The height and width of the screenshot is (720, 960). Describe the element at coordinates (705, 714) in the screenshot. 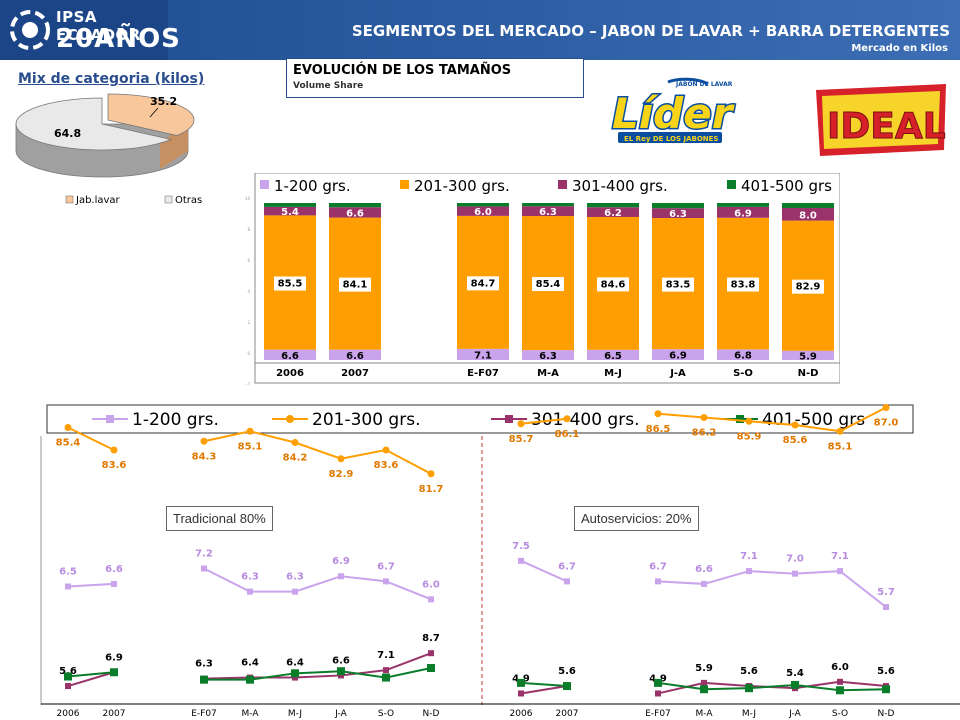

I see `line-category-M-A: M-A` at that location.